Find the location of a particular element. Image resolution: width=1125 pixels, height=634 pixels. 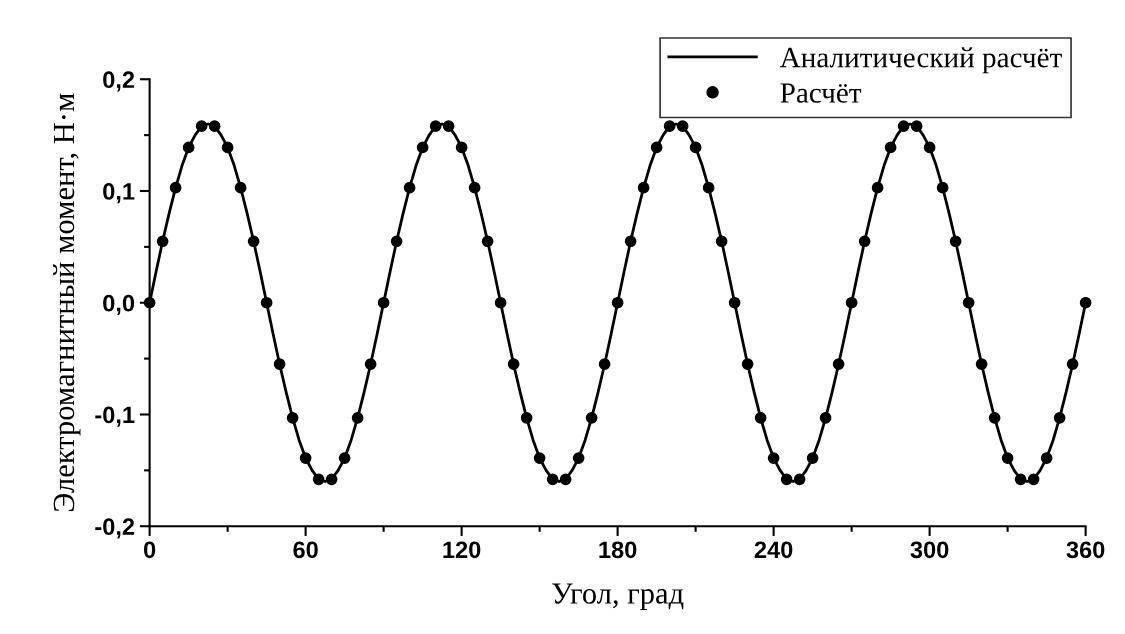

x-tick-label: 240 is located at coordinates (773, 550).